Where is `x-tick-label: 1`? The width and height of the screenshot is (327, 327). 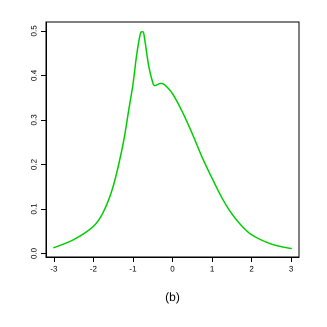 x-tick-label: 1 is located at coordinates (212, 269).